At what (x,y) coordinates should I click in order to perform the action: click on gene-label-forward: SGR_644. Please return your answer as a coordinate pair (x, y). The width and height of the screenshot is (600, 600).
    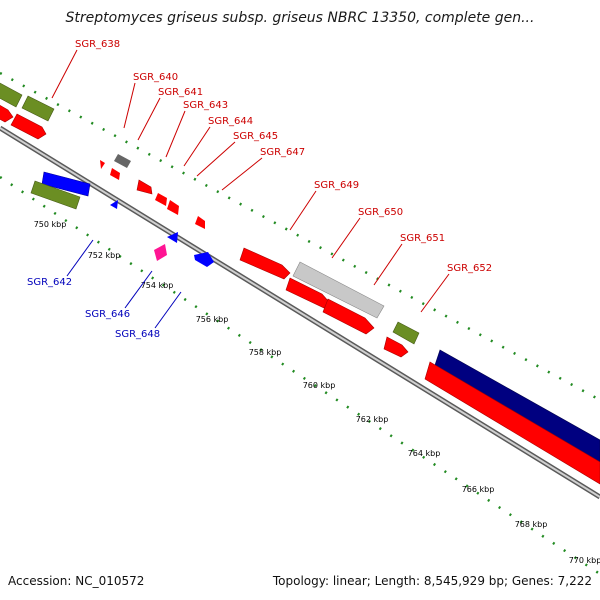
    Looking at the image, I should click on (230, 121).